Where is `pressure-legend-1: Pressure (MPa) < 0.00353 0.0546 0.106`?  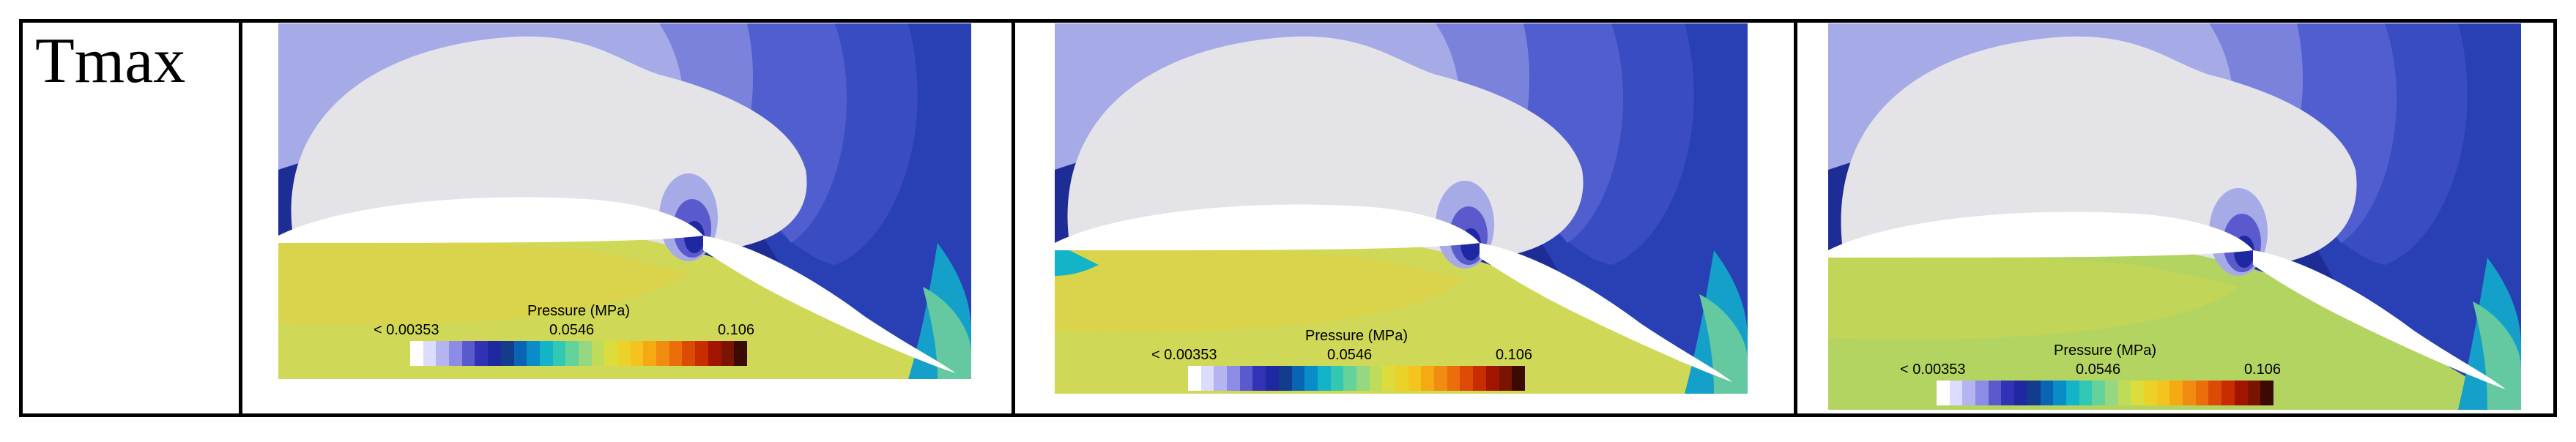 pressure-legend-1: Pressure (MPa) < 0.00353 0.0546 0.106 is located at coordinates (564, 336).